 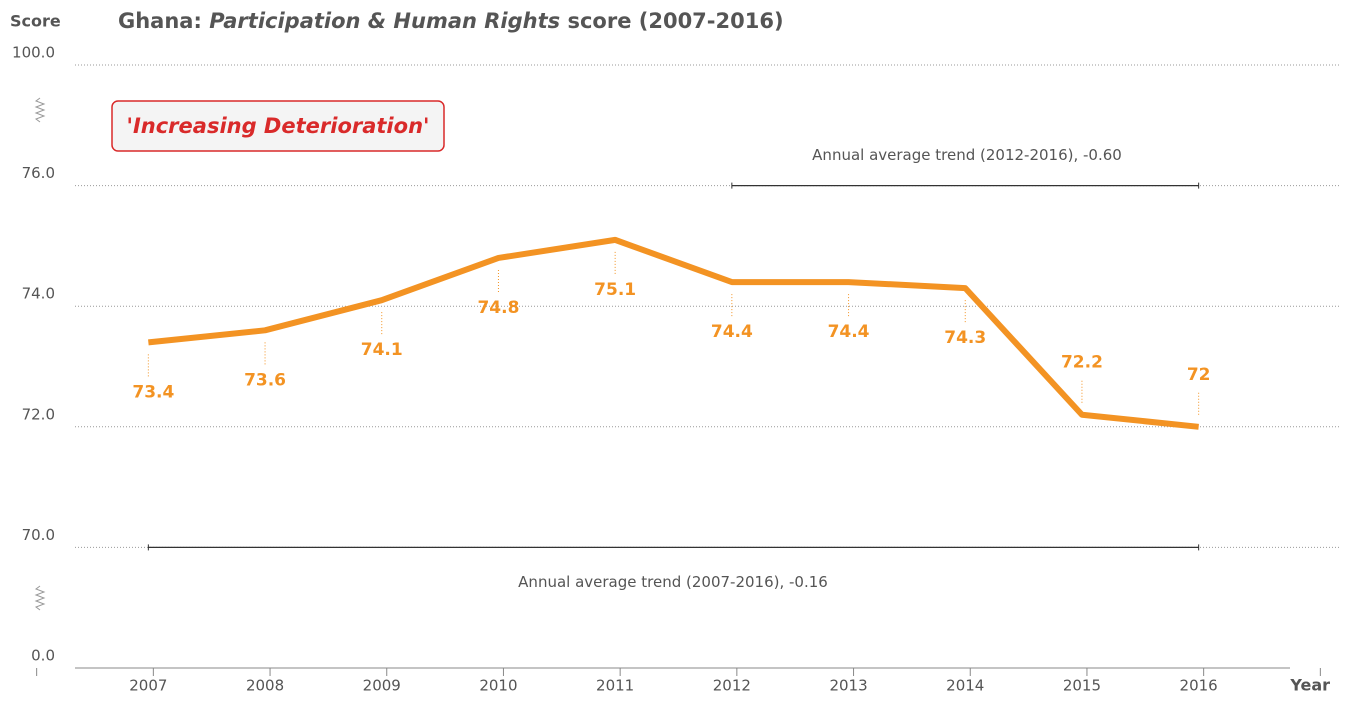 What do you see at coordinates (1199, 375) in the screenshot?
I see `data-label: 72` at bounding box center [1199, 375].